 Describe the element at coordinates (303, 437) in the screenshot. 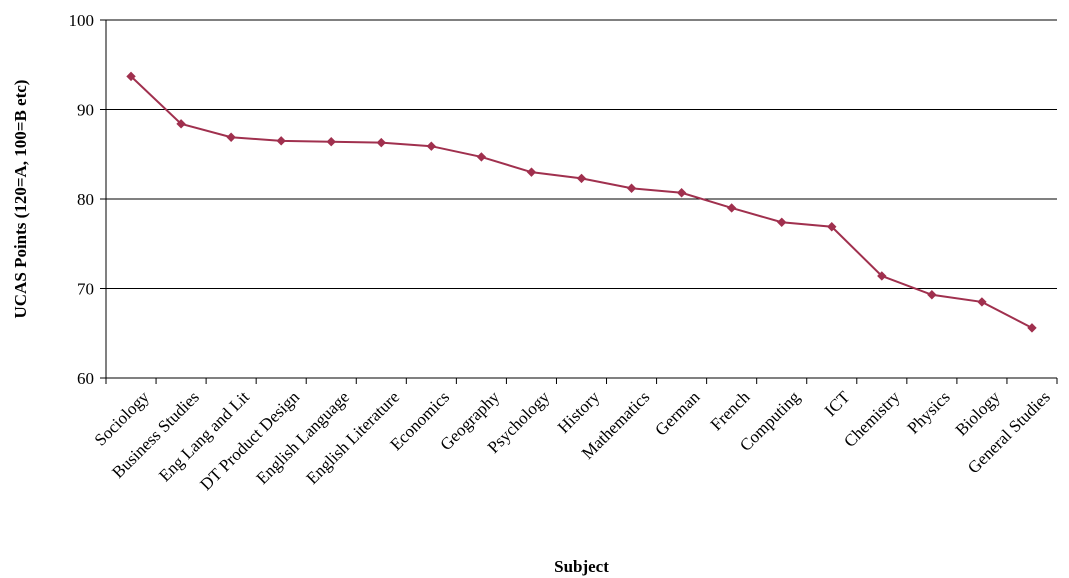

I see `x-tick-label: English Language` at that location.